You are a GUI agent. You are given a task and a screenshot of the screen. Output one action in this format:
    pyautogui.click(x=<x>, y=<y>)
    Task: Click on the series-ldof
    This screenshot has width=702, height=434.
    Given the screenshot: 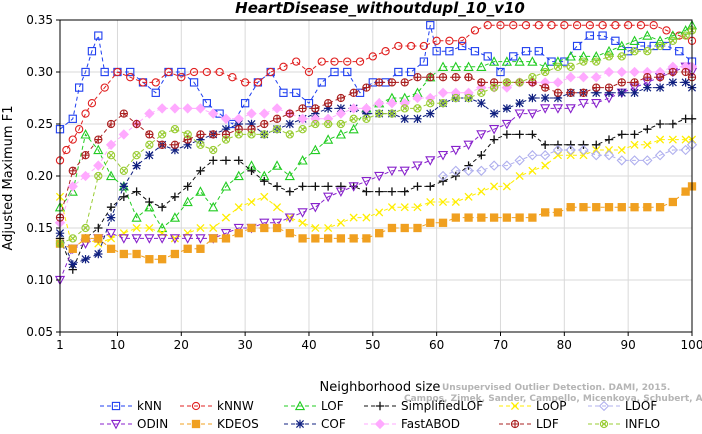 What is the action you would take?
    pyautogui.click(x=567, y=160)
    